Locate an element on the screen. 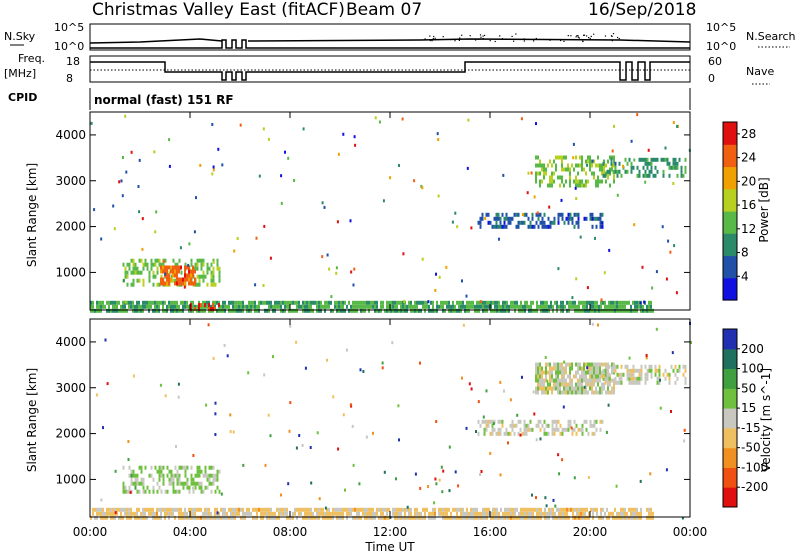 The height and width of the screenshot is (554, 800). x-tick-label: 04:00 is located at coordinates (190, 532).